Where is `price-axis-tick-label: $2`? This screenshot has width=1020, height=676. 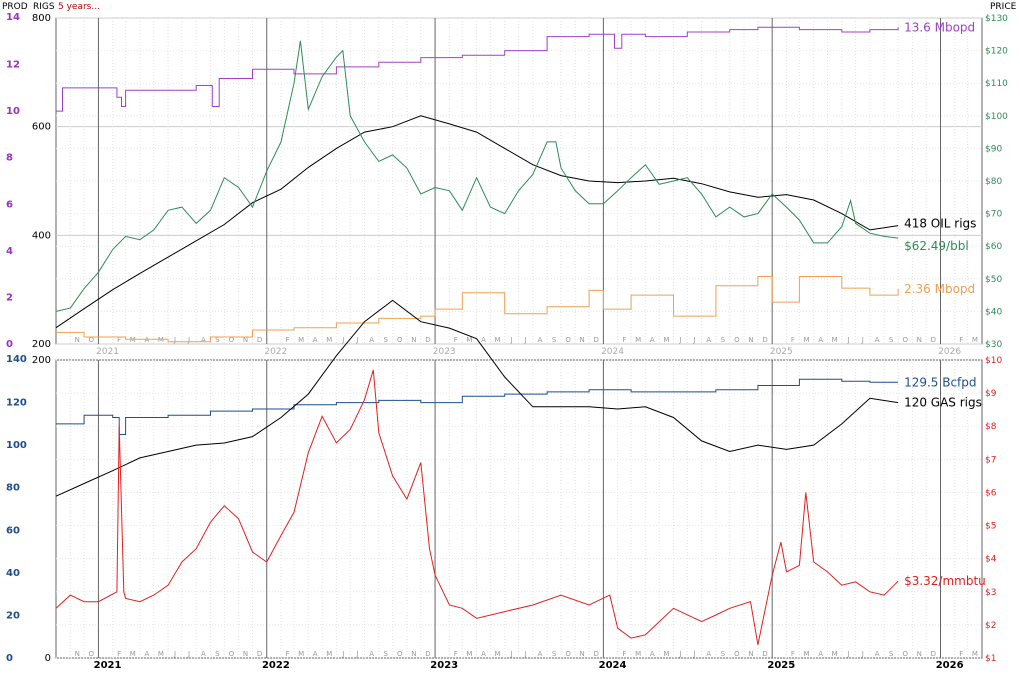
price-axis-tick-label: $2 is located at coordinates (990, 626).